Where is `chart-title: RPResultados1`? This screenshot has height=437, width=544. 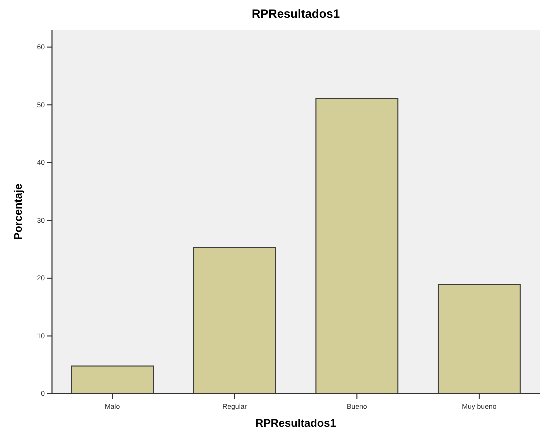
chart-title: RPResultados1 is located at coordinates (296, 14).